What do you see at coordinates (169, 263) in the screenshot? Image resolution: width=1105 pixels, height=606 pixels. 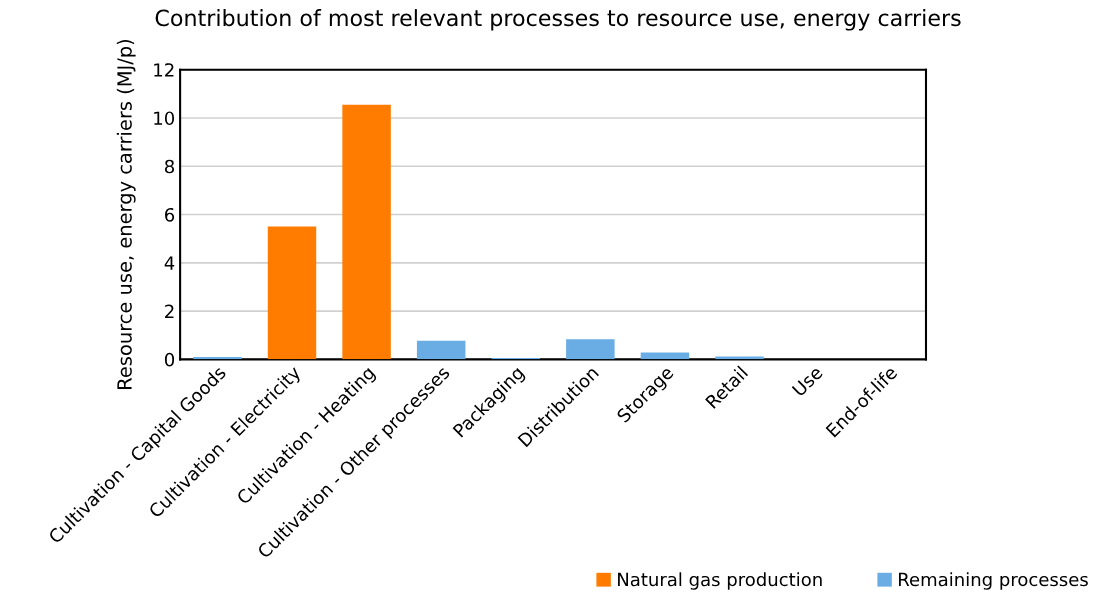 I see `y-tick-label: 4` at bounding box center [169, 263].